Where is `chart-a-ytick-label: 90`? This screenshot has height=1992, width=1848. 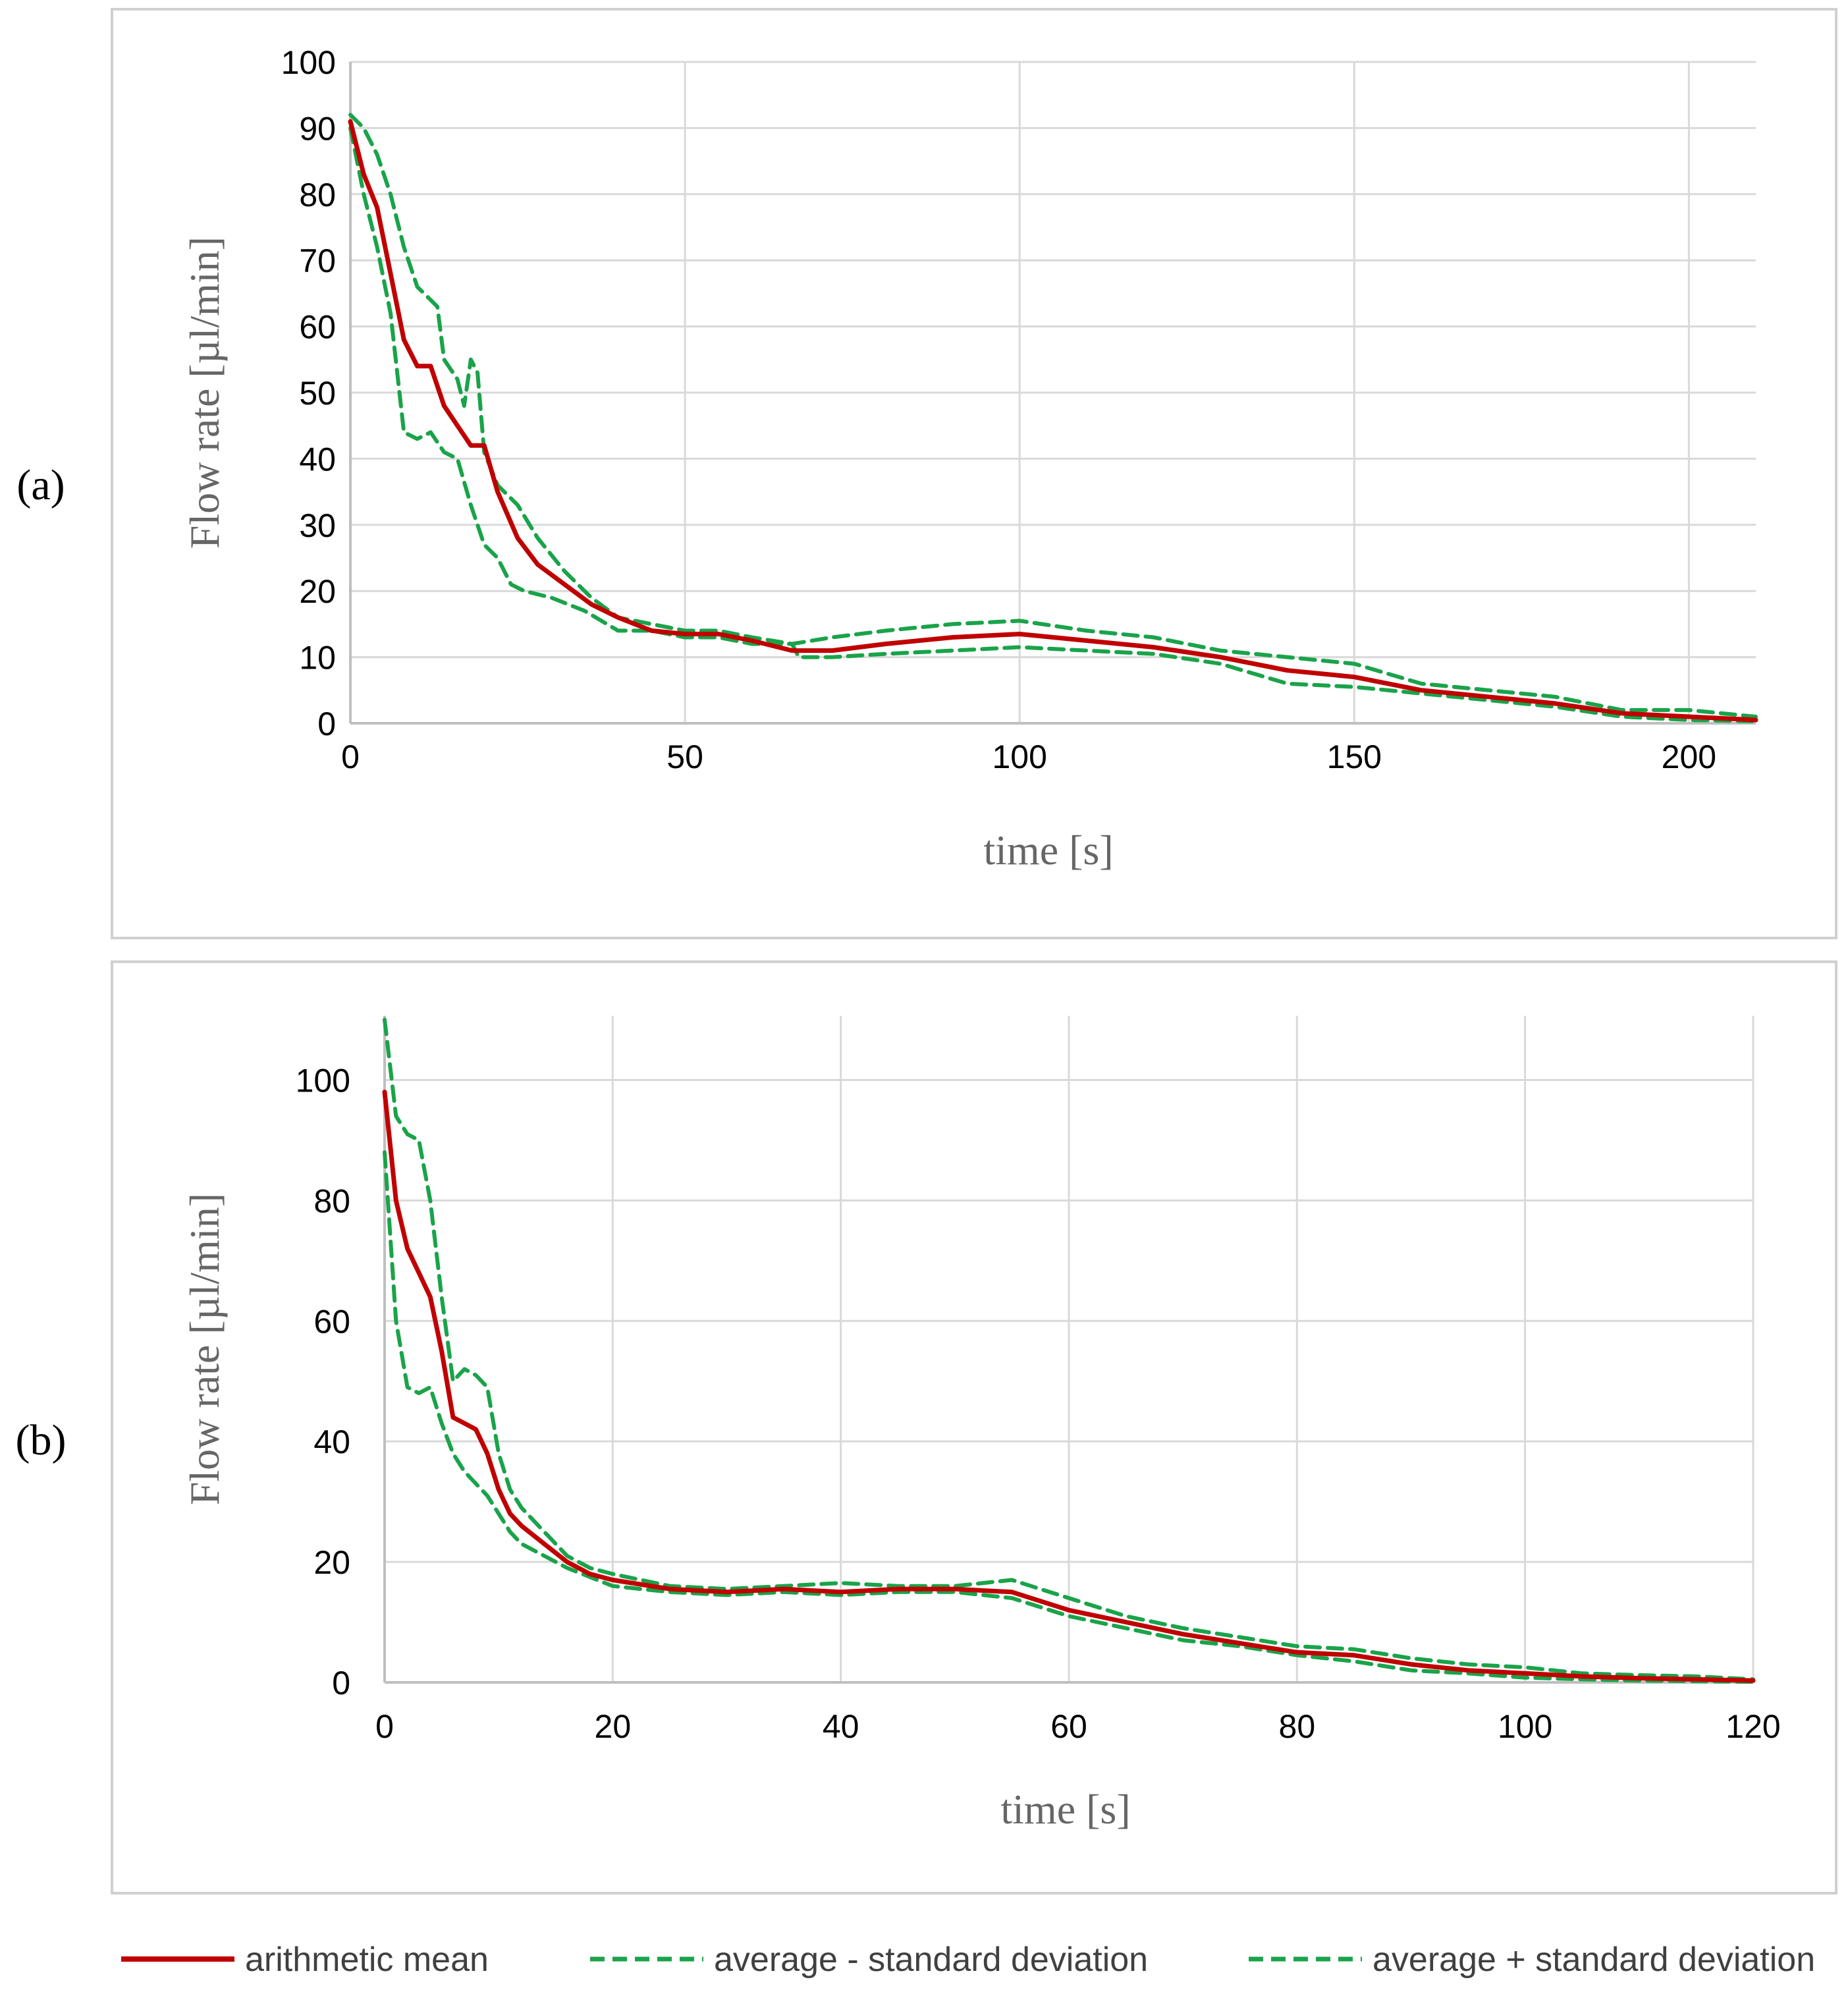 chart-a-ytick-label: 90 is located at coordinates (317, 128).